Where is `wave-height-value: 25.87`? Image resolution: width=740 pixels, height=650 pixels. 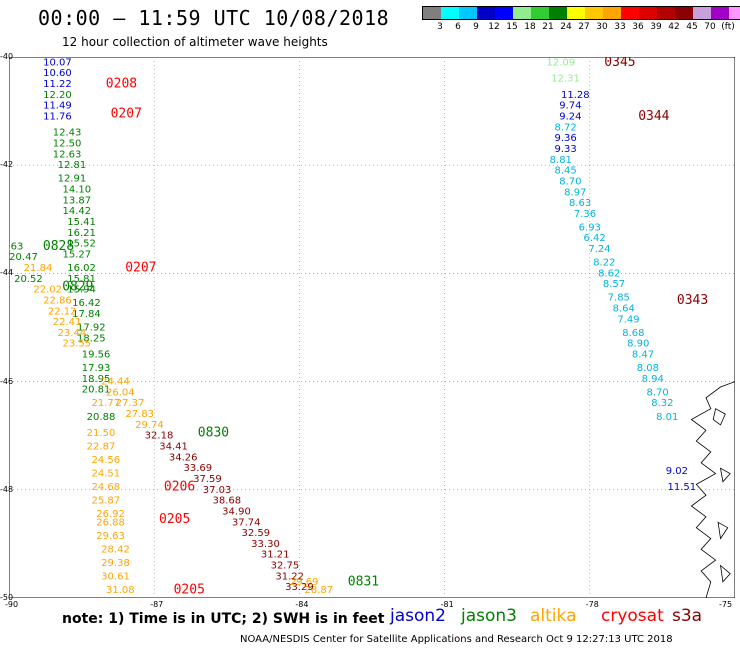
wave-height-value: 25.87 is located at coordinates (105, 501).